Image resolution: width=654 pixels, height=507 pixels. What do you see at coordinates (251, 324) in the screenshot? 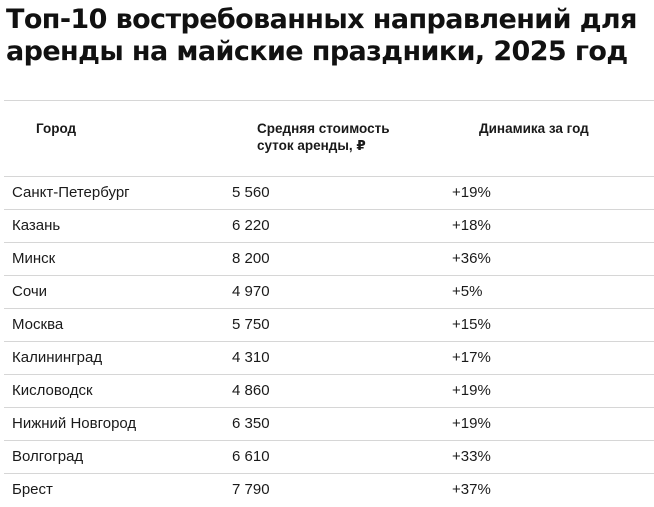
I see `cell-price: 5 750` at bounding box center [251, 324].